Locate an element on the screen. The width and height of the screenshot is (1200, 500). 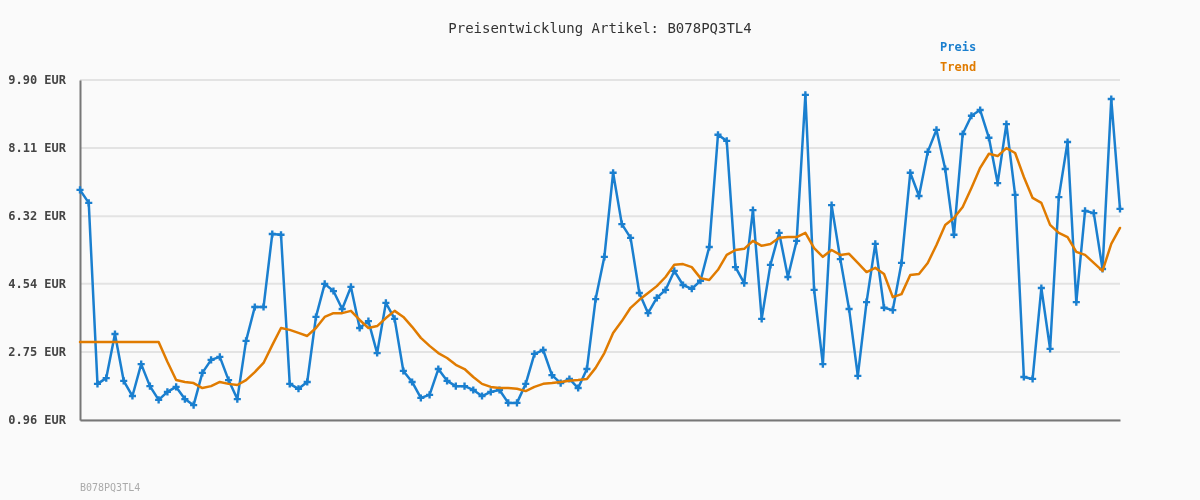
y-tick-label: 0.96 EUR is located at coordinates (37, 420).